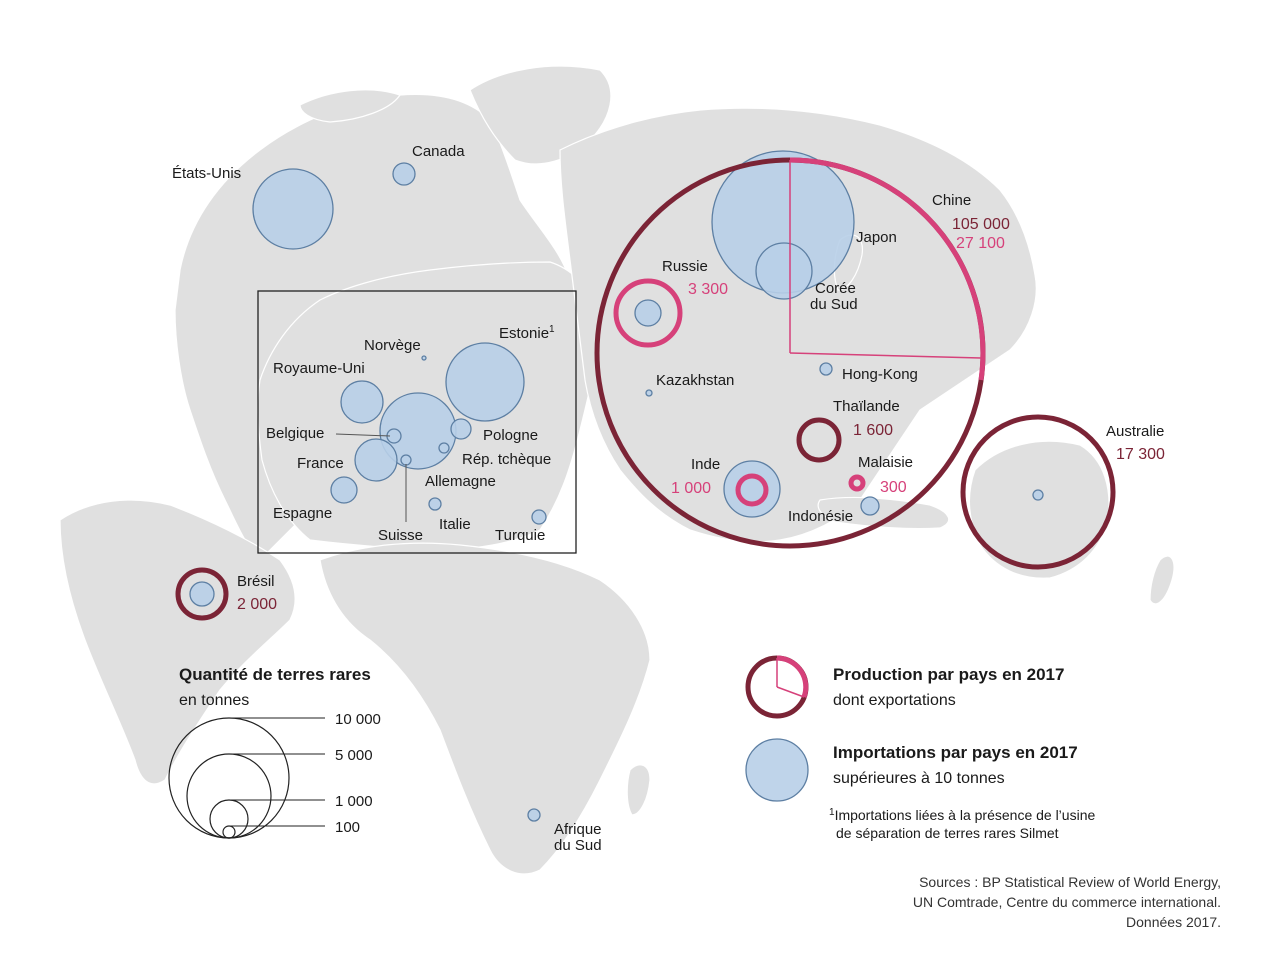 The image size is (1280, 974). Describe the element at coordinates (319, 368) in the screenshot. I see `label-royaume-uni: Royaume-Uni` at that location.